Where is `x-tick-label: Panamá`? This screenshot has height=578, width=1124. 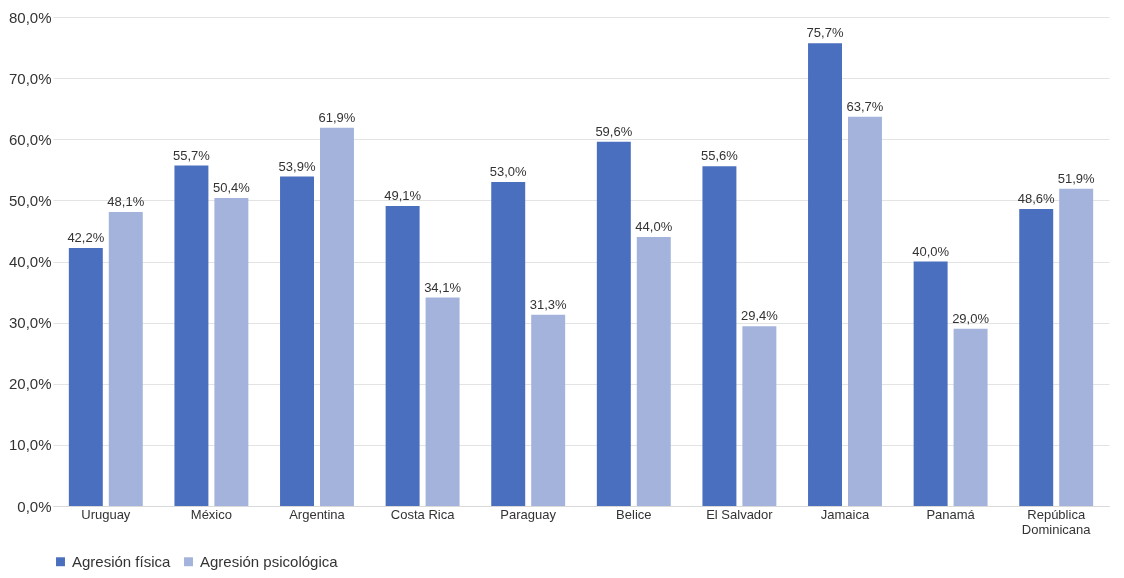
x-tick-label: Panamá is located at coordinates (951, 514).